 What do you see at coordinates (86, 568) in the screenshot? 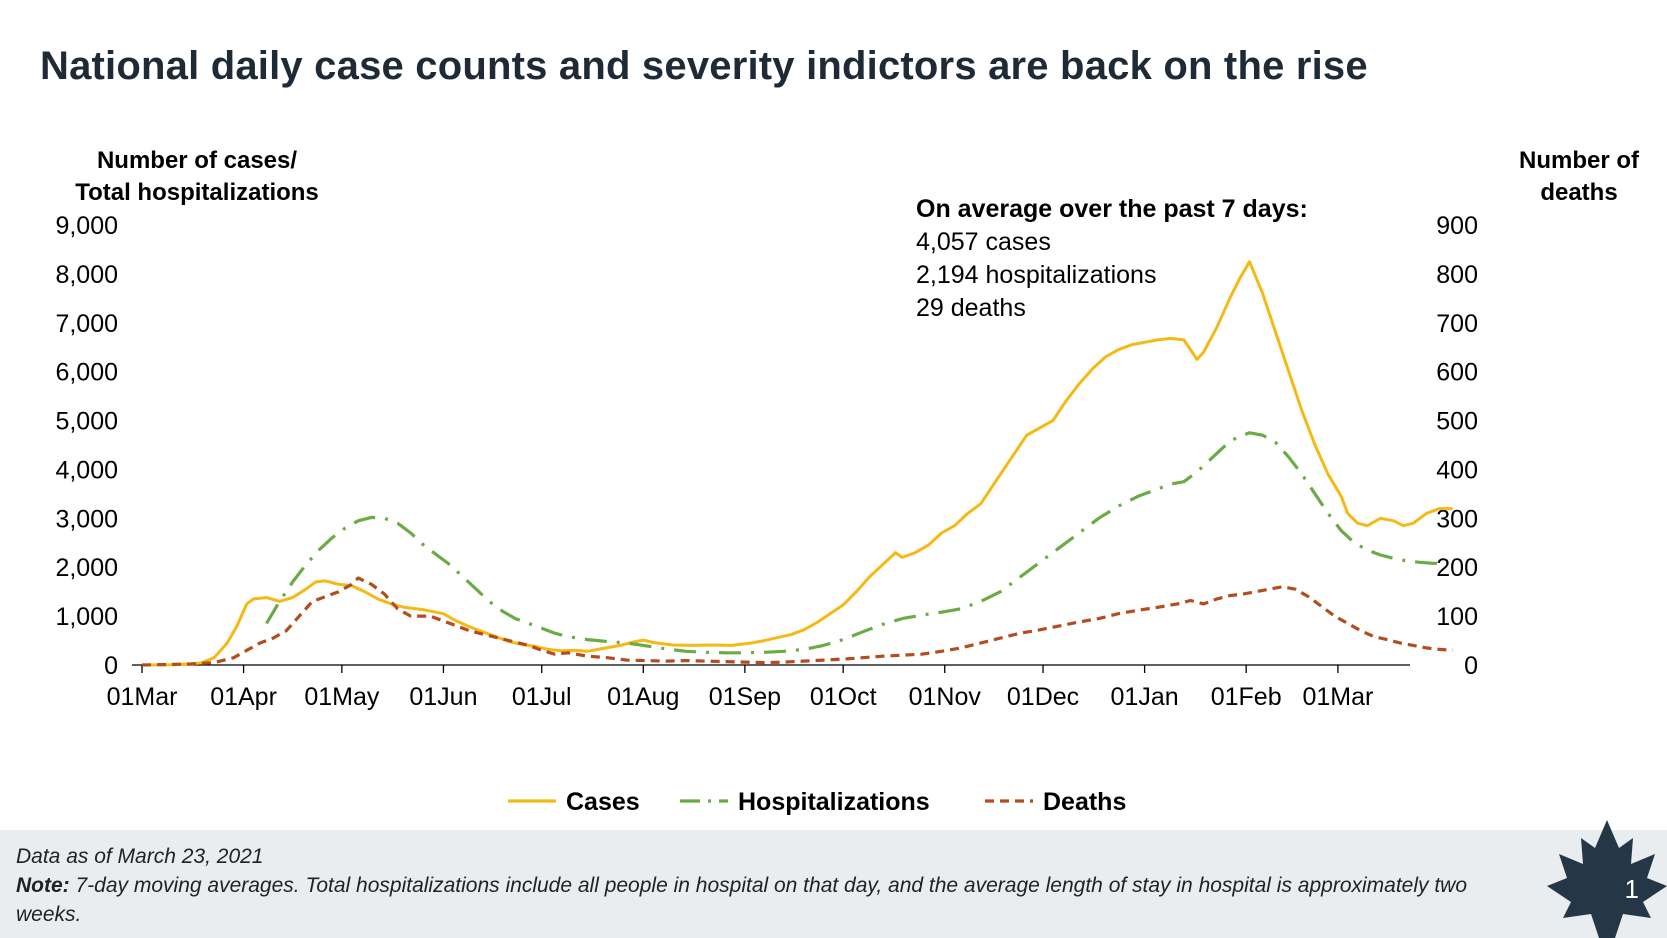
I see `y-left-tick-label: 2,000` at bounding box center [86, 568].